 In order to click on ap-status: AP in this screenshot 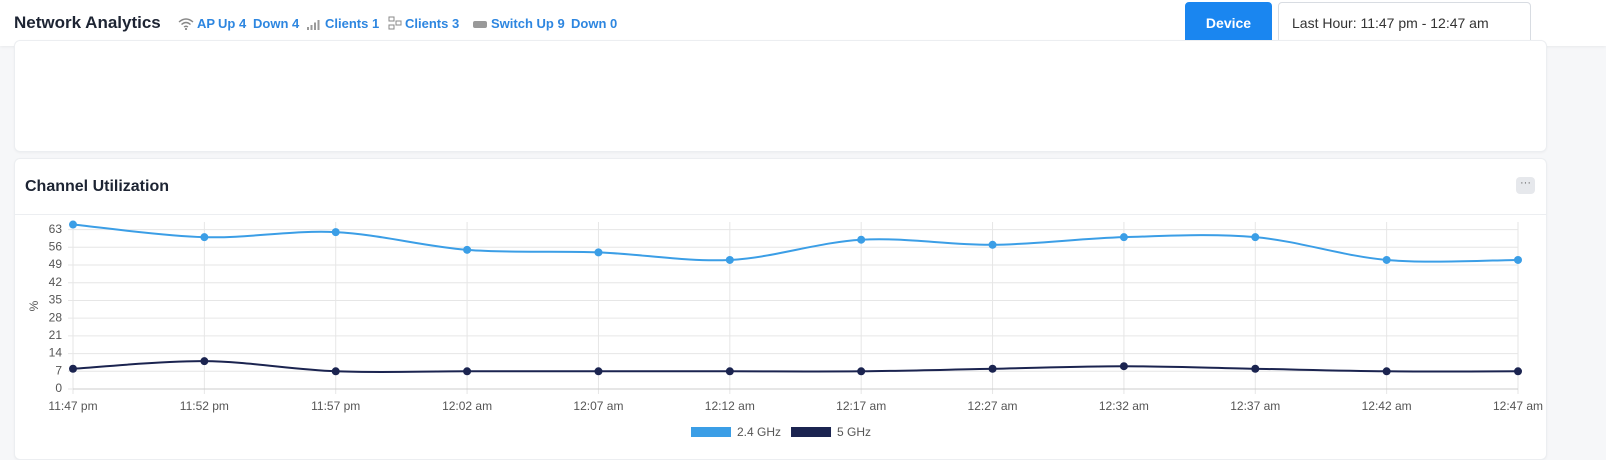, I will do `click(196, 23)`.